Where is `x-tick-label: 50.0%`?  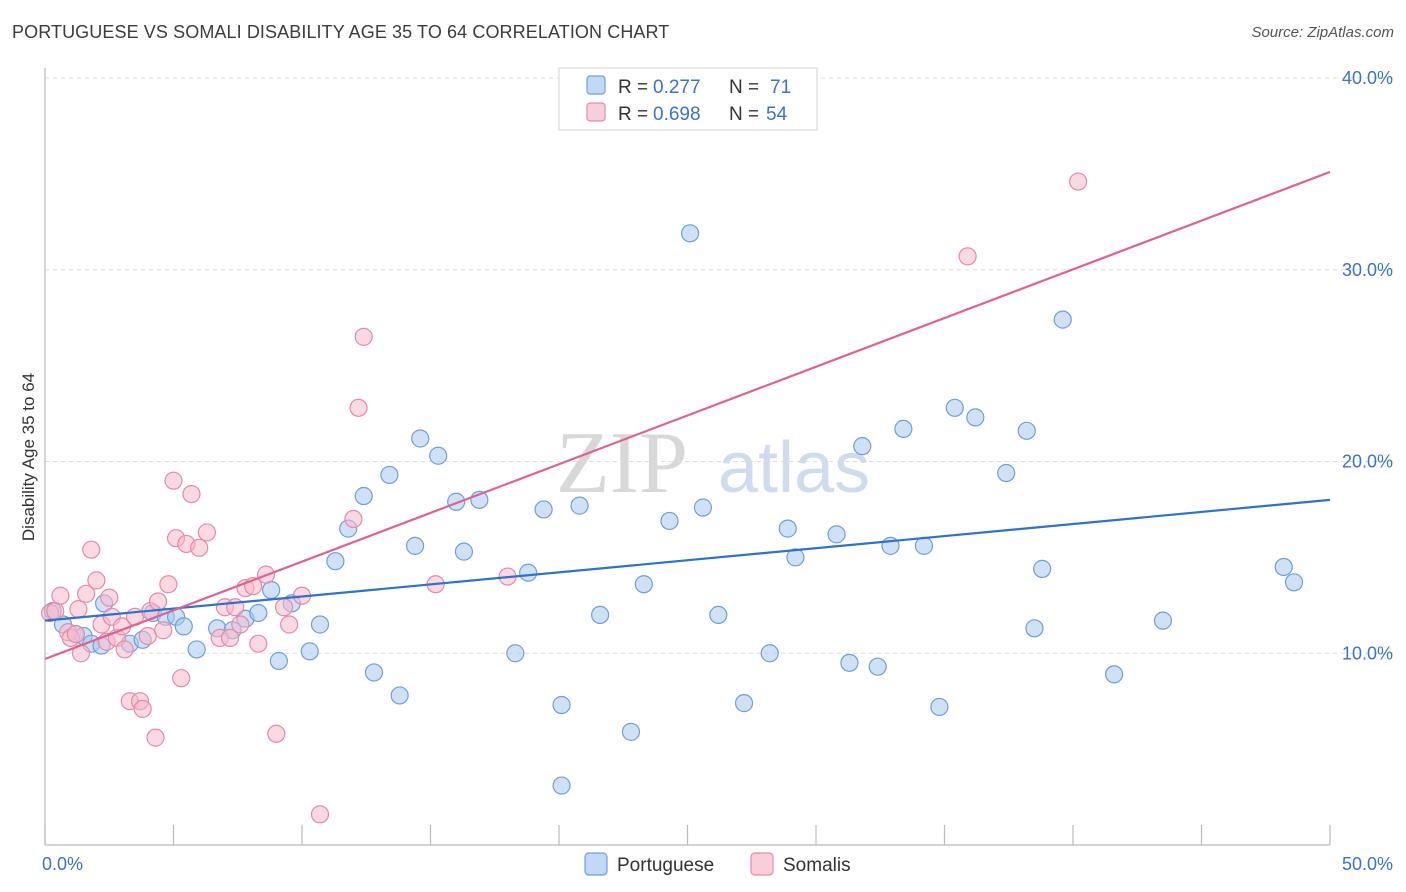
x-tick-label: 50.0% is located at coordinates (1367, 864).